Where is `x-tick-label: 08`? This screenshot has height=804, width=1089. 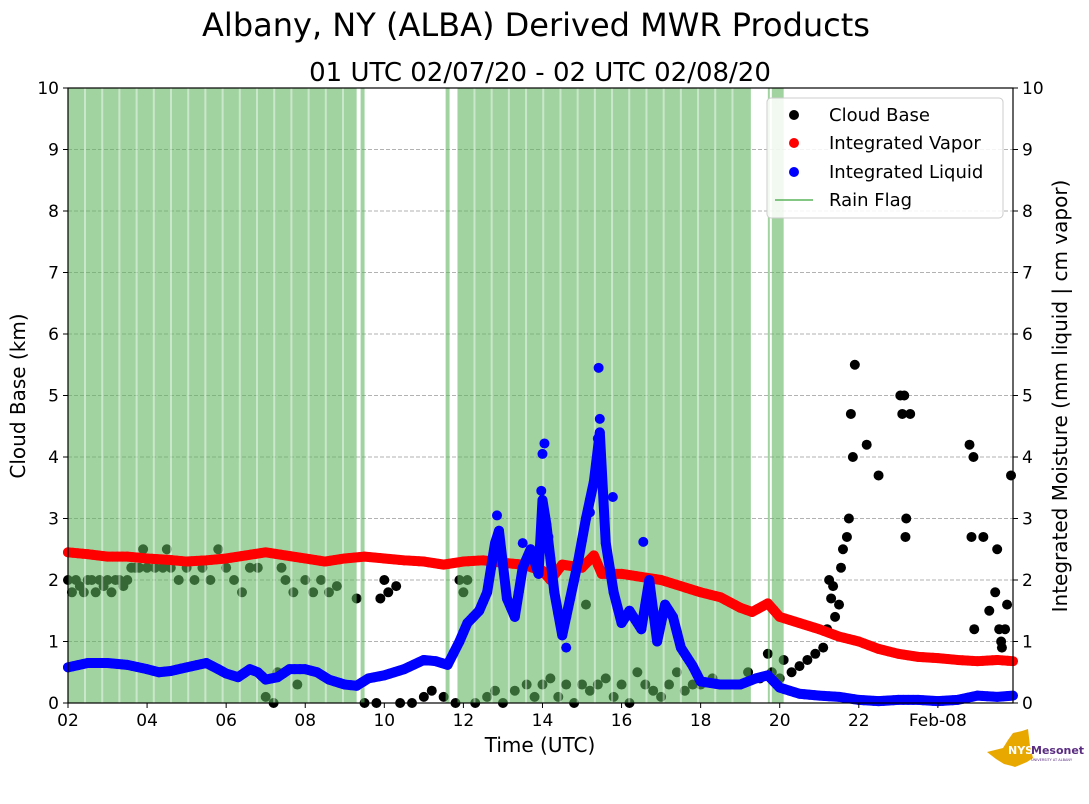
x-tick-label: 08 is located at coordinates (305, 721).